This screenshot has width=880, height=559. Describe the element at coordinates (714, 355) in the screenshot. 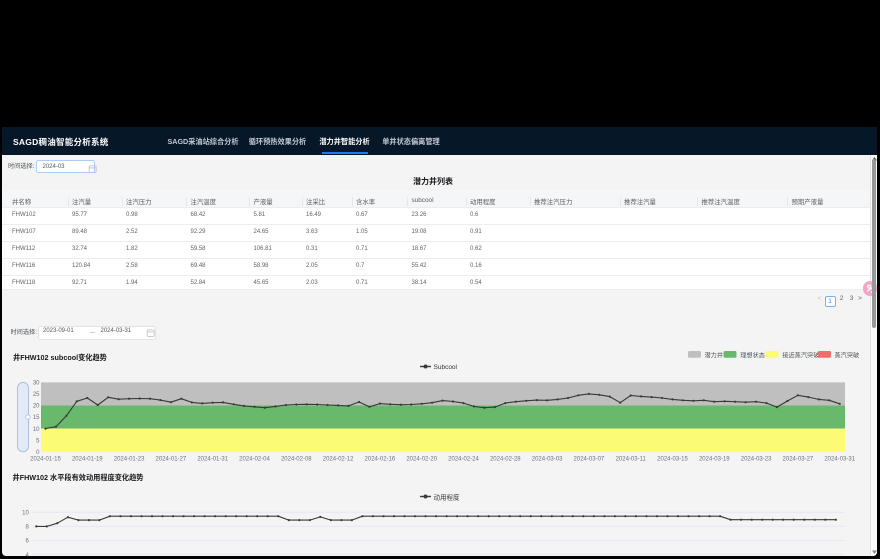

I see `svg-text: 潜力井` at that location.